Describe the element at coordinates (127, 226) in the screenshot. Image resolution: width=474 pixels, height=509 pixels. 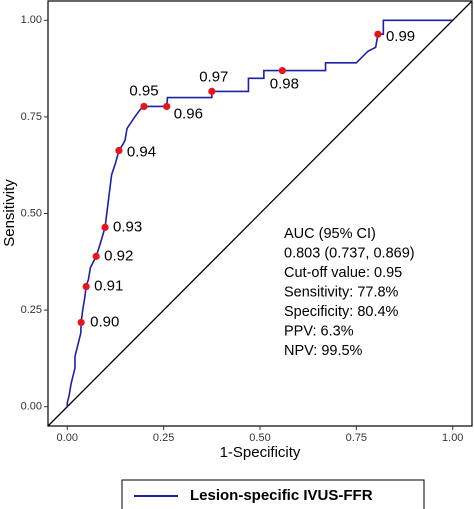
I see `threshold-label: 0.93` at that location.